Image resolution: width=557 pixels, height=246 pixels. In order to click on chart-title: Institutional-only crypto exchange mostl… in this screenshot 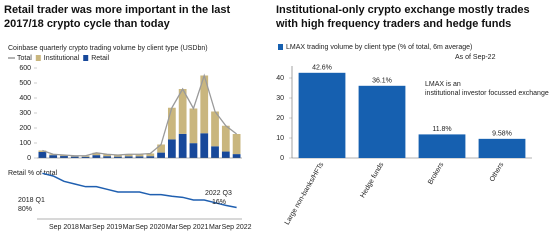, I will do `click(403, 17)`.